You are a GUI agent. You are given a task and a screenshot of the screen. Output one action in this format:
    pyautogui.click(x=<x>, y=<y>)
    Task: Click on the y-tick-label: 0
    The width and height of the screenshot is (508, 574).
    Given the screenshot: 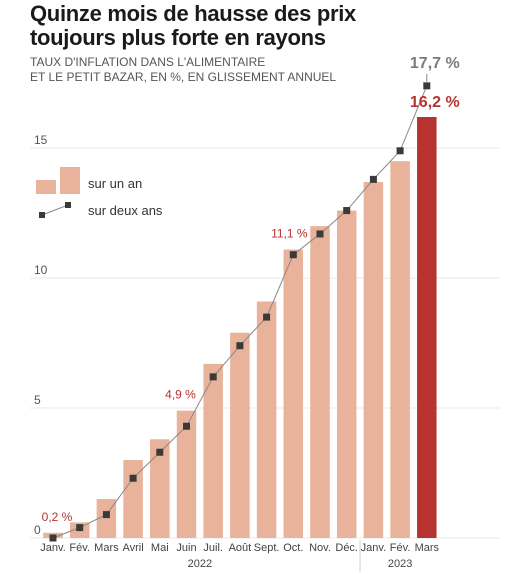 What is the action you would take?
    pyautogui.click(x=37, y=530)
    